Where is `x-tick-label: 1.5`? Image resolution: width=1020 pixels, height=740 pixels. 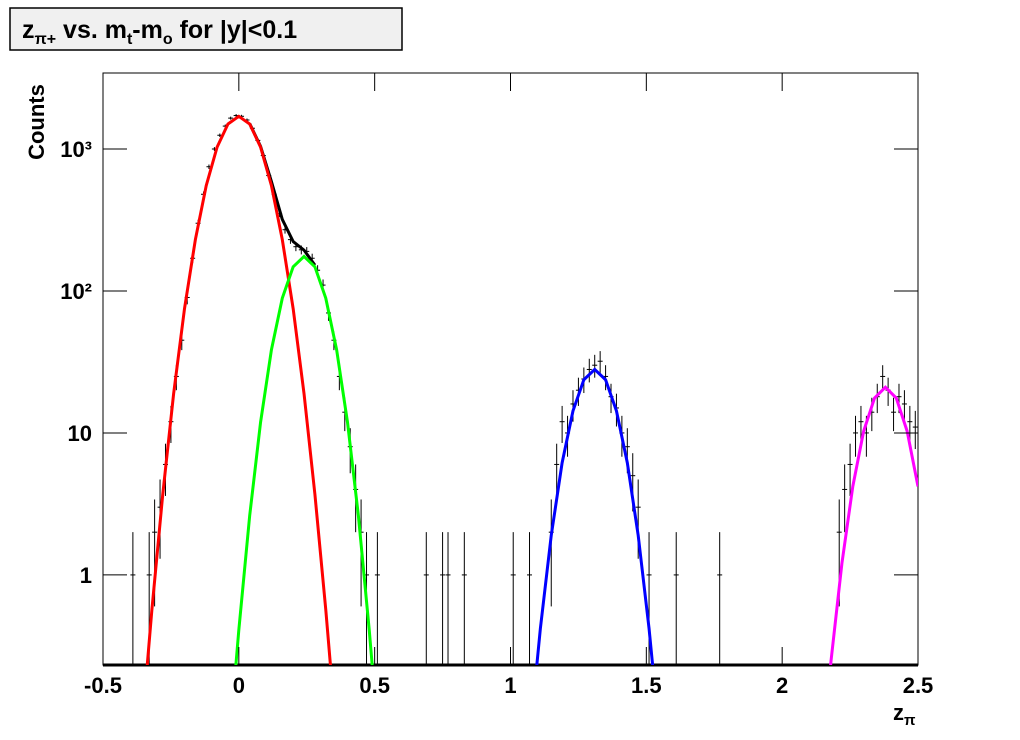 x-tick-label: 1.5 is located at coordinates (646, 685).